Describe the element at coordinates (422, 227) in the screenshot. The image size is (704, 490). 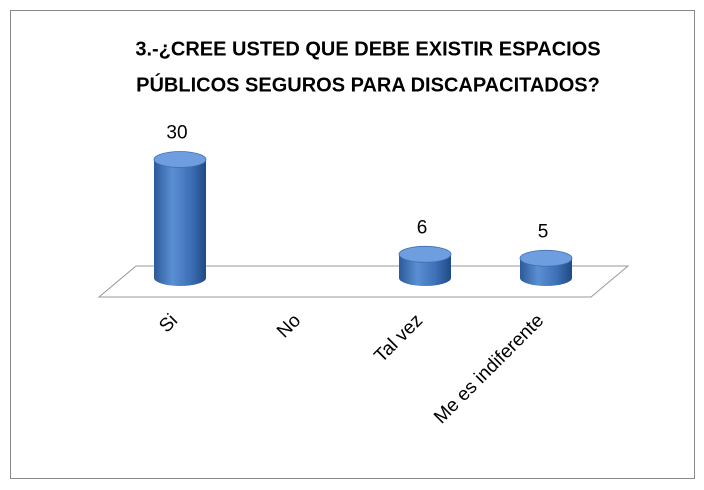
I see `data-label: 6` at that location.